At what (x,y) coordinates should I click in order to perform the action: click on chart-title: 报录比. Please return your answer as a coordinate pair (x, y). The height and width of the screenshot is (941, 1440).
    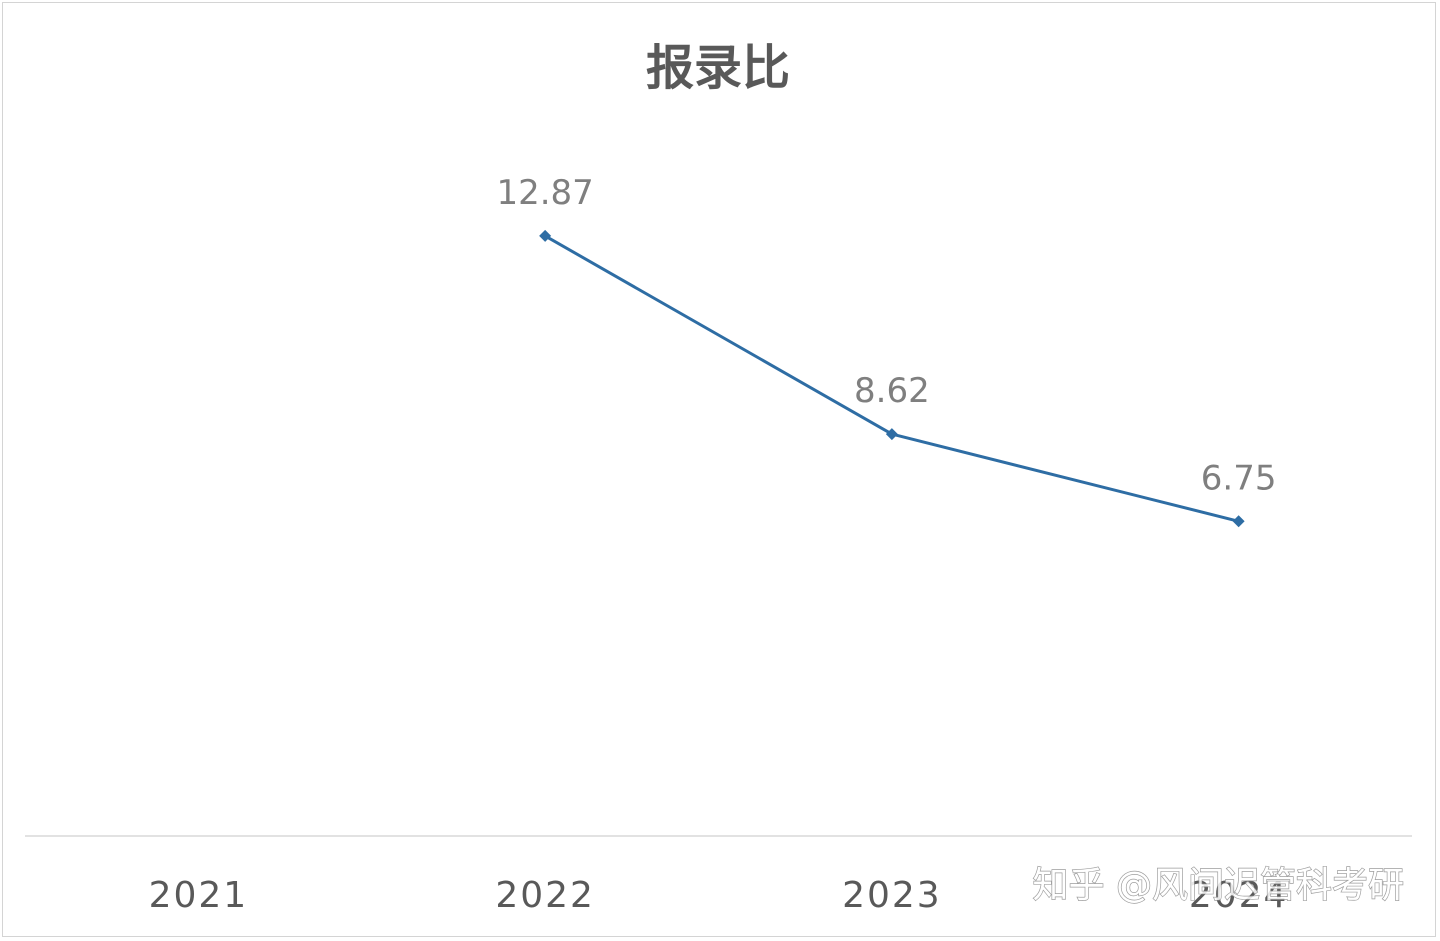
    Looking at the image, I should click on (718, 68).